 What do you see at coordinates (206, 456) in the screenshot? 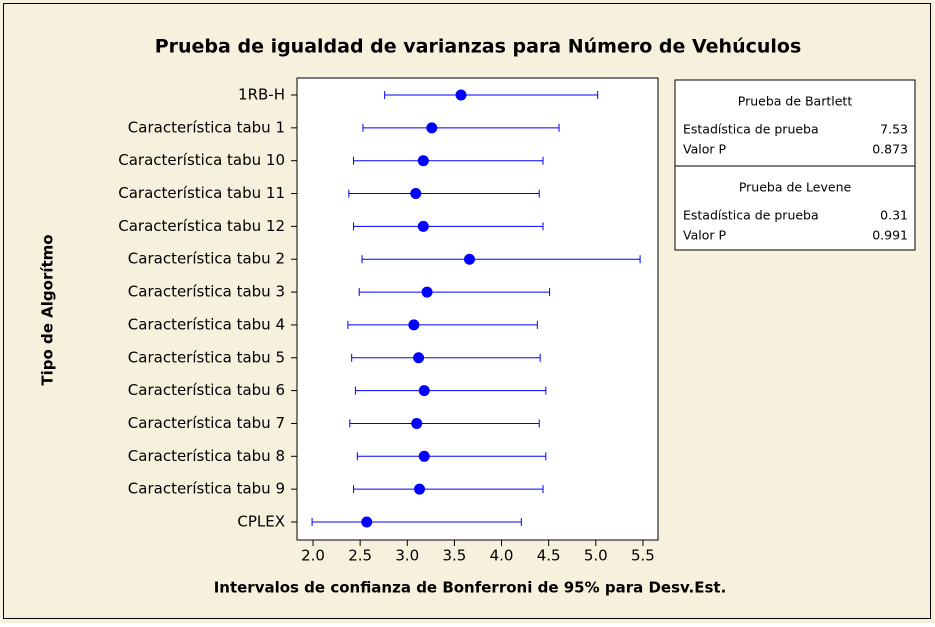
I see `y-tick-label: Característica tabu 8` at bounding box center [206, 456].